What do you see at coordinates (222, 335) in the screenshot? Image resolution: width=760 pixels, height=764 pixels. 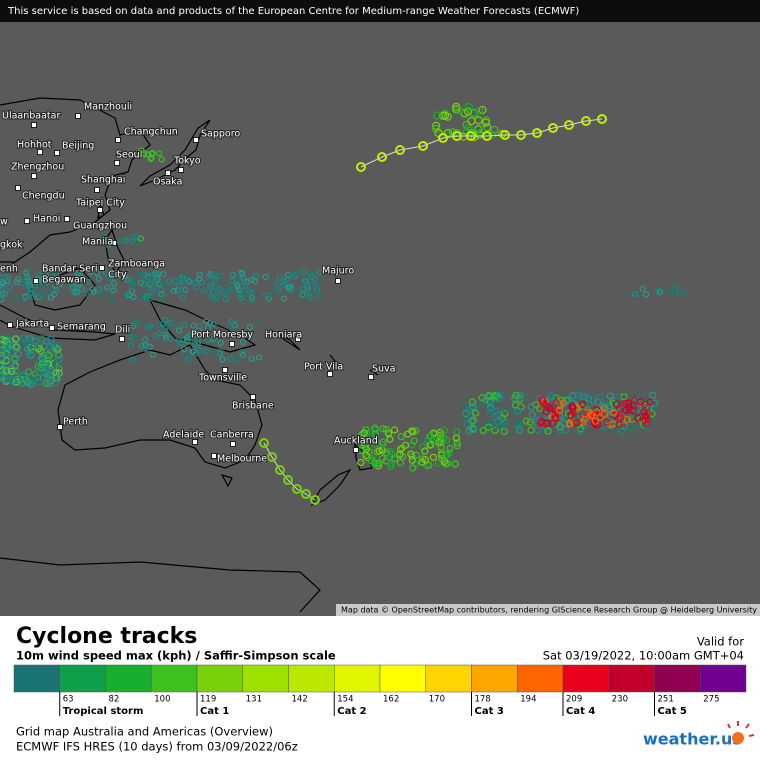 I see `city-label: Port Moresby` at bounding box center [222, 335].